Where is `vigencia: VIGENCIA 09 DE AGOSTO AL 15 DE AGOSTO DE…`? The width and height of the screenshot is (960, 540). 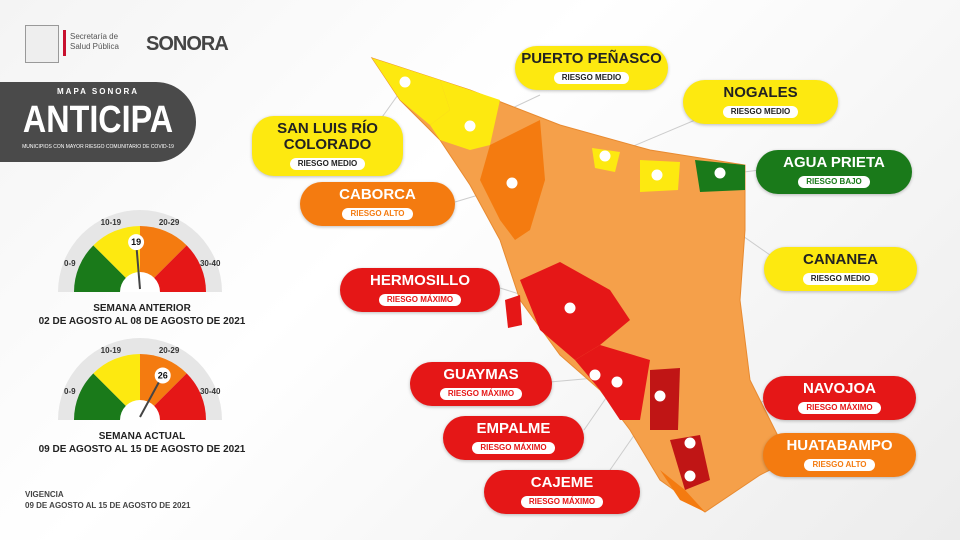
vigencia: VIGENCIA 09 DE AGOSTO AL 15 DE AGOSTO DE… is located at coordinates (107, 500).